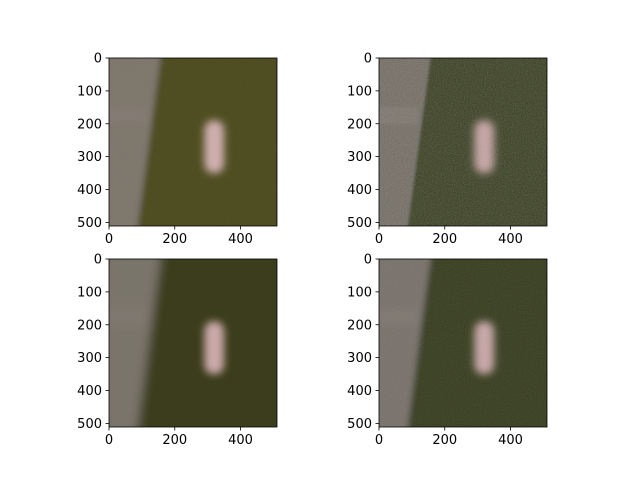  I want to click on subplot-bottom-left: 0 200 400 0 100 200 300 400 500, so click(177, 350).